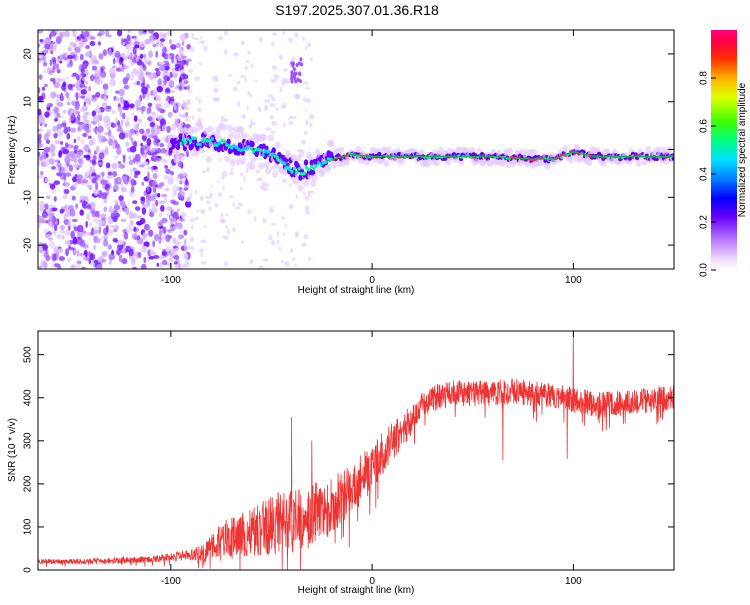 The width and height of the screenshot is (750, 605). Describe the element at coordinates (356, 590) in the screenshot. I see `snr-x-label: Height of straight line (km)` at that location.